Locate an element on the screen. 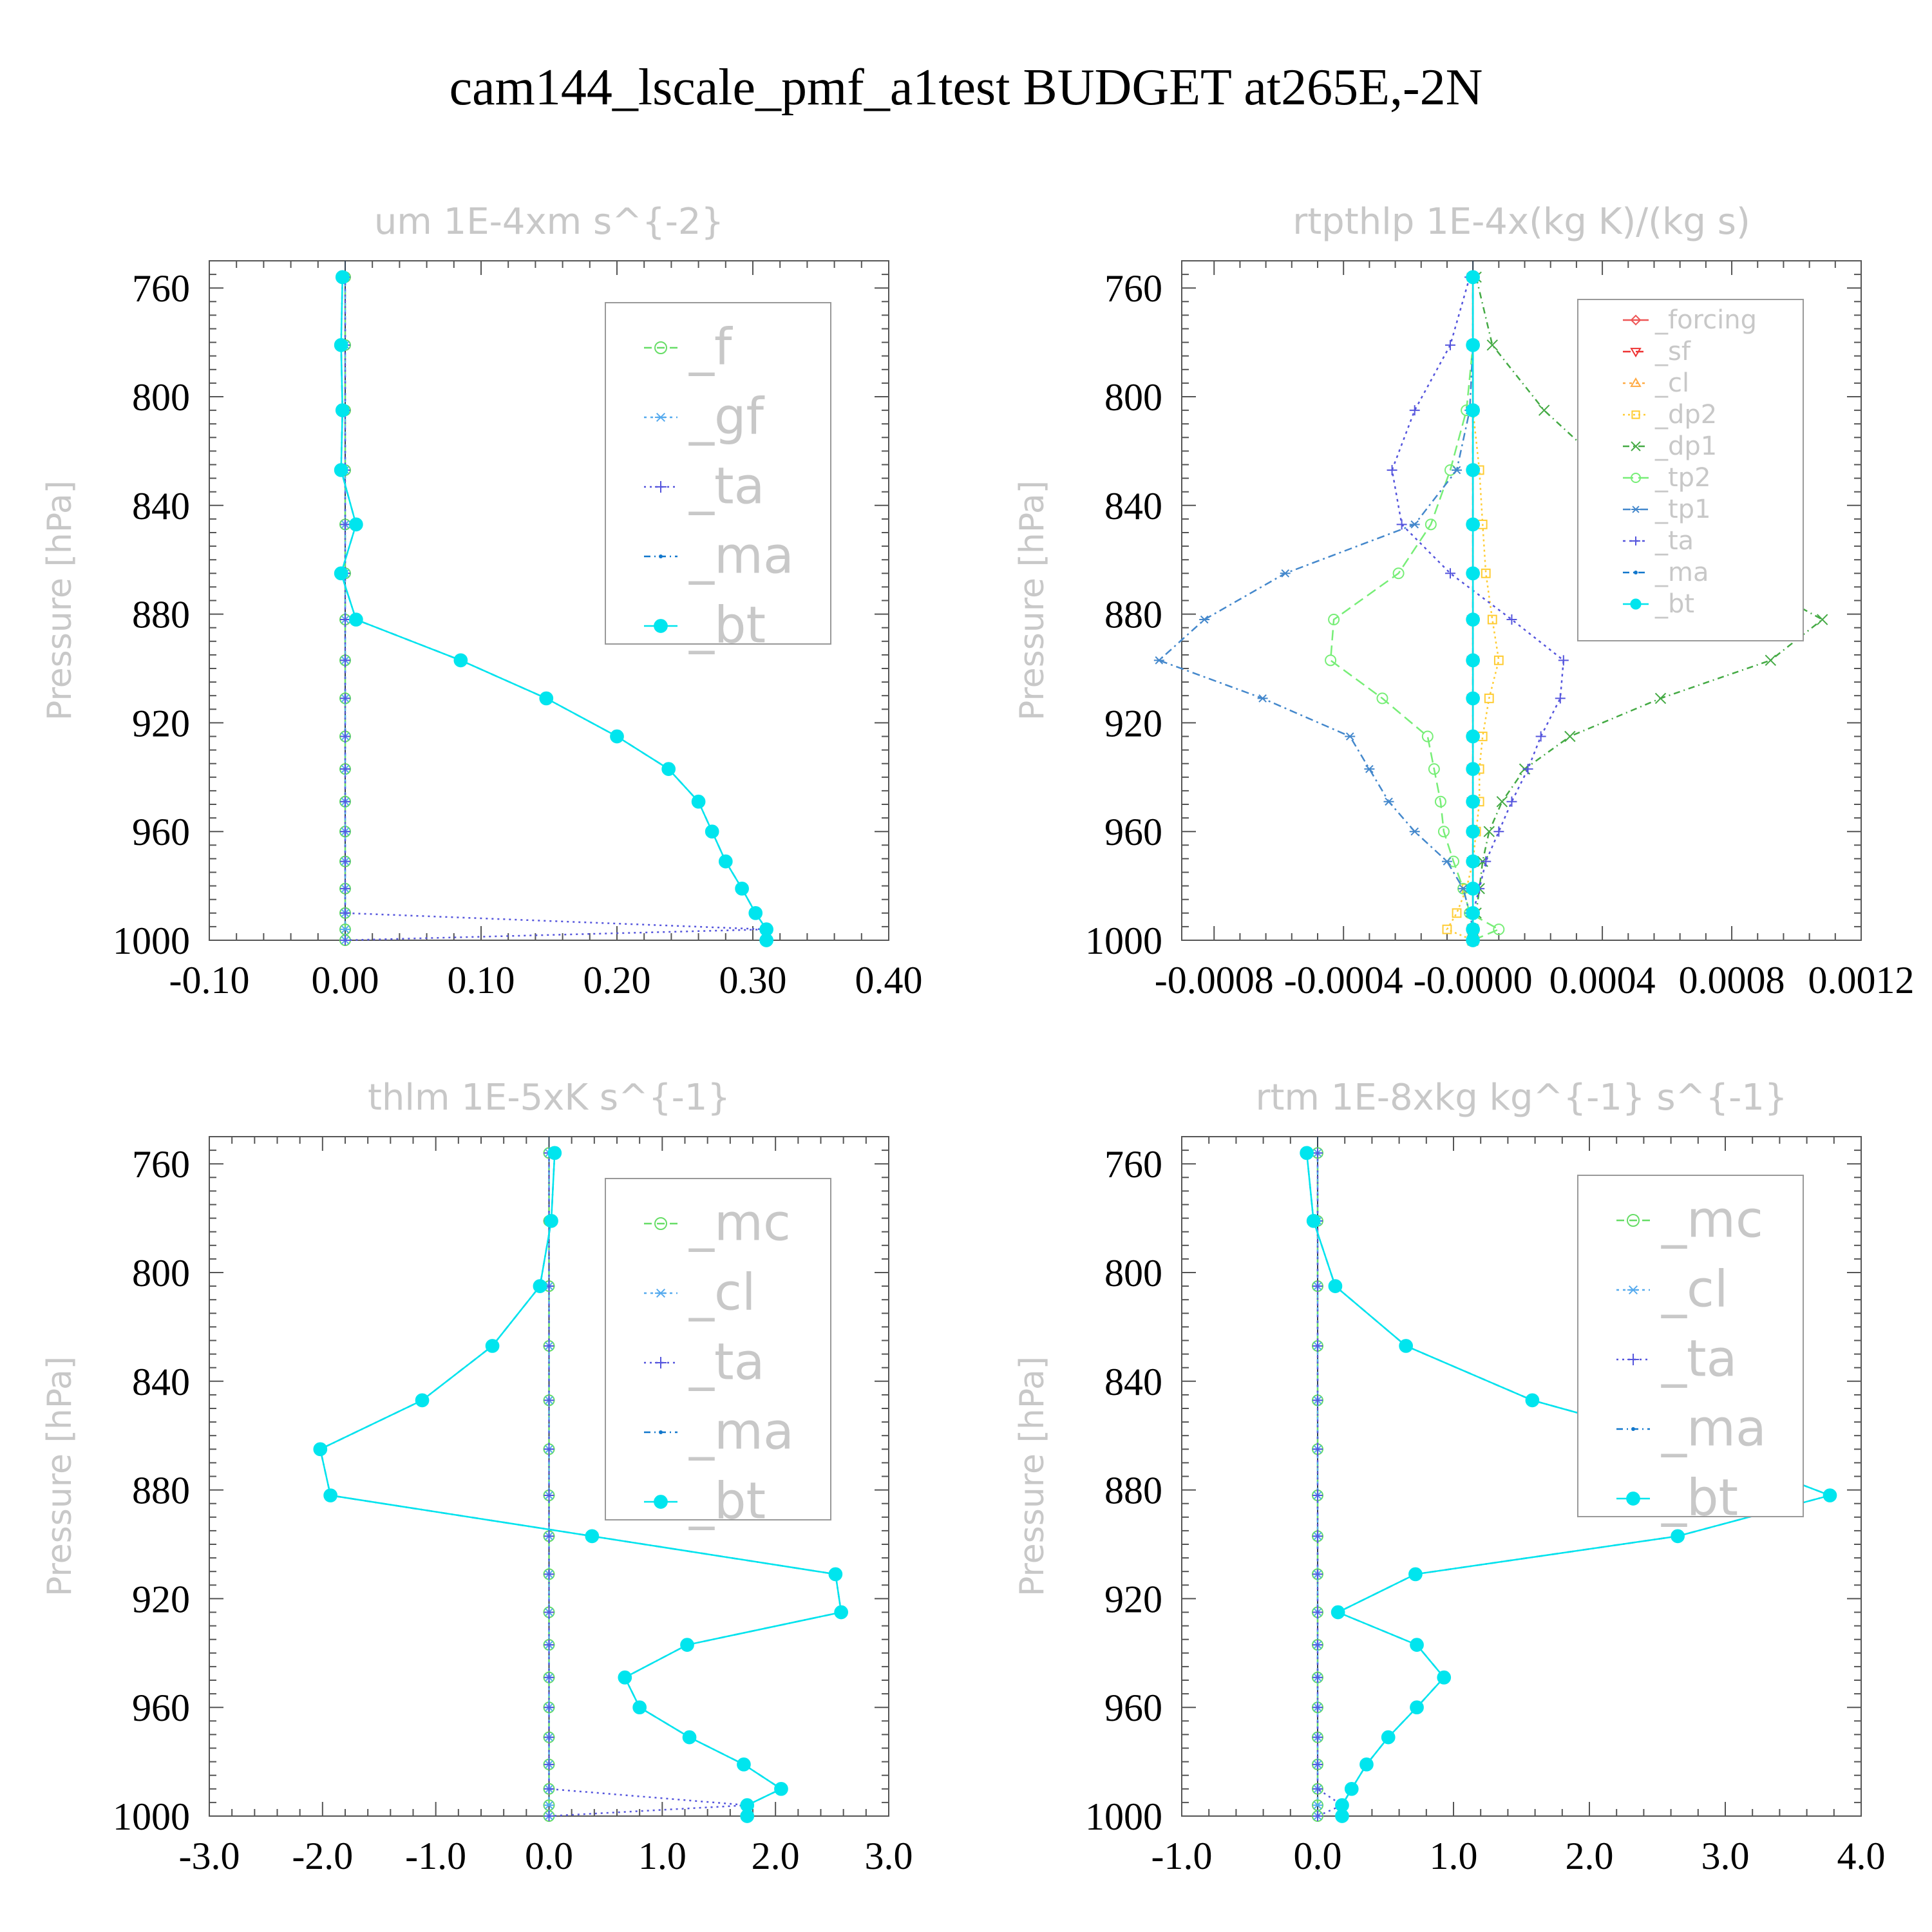 Image resolution: width=1932 pixels, height=1932 pixels. x-tick-label: 0.20 is located at coordinates (617, 980).